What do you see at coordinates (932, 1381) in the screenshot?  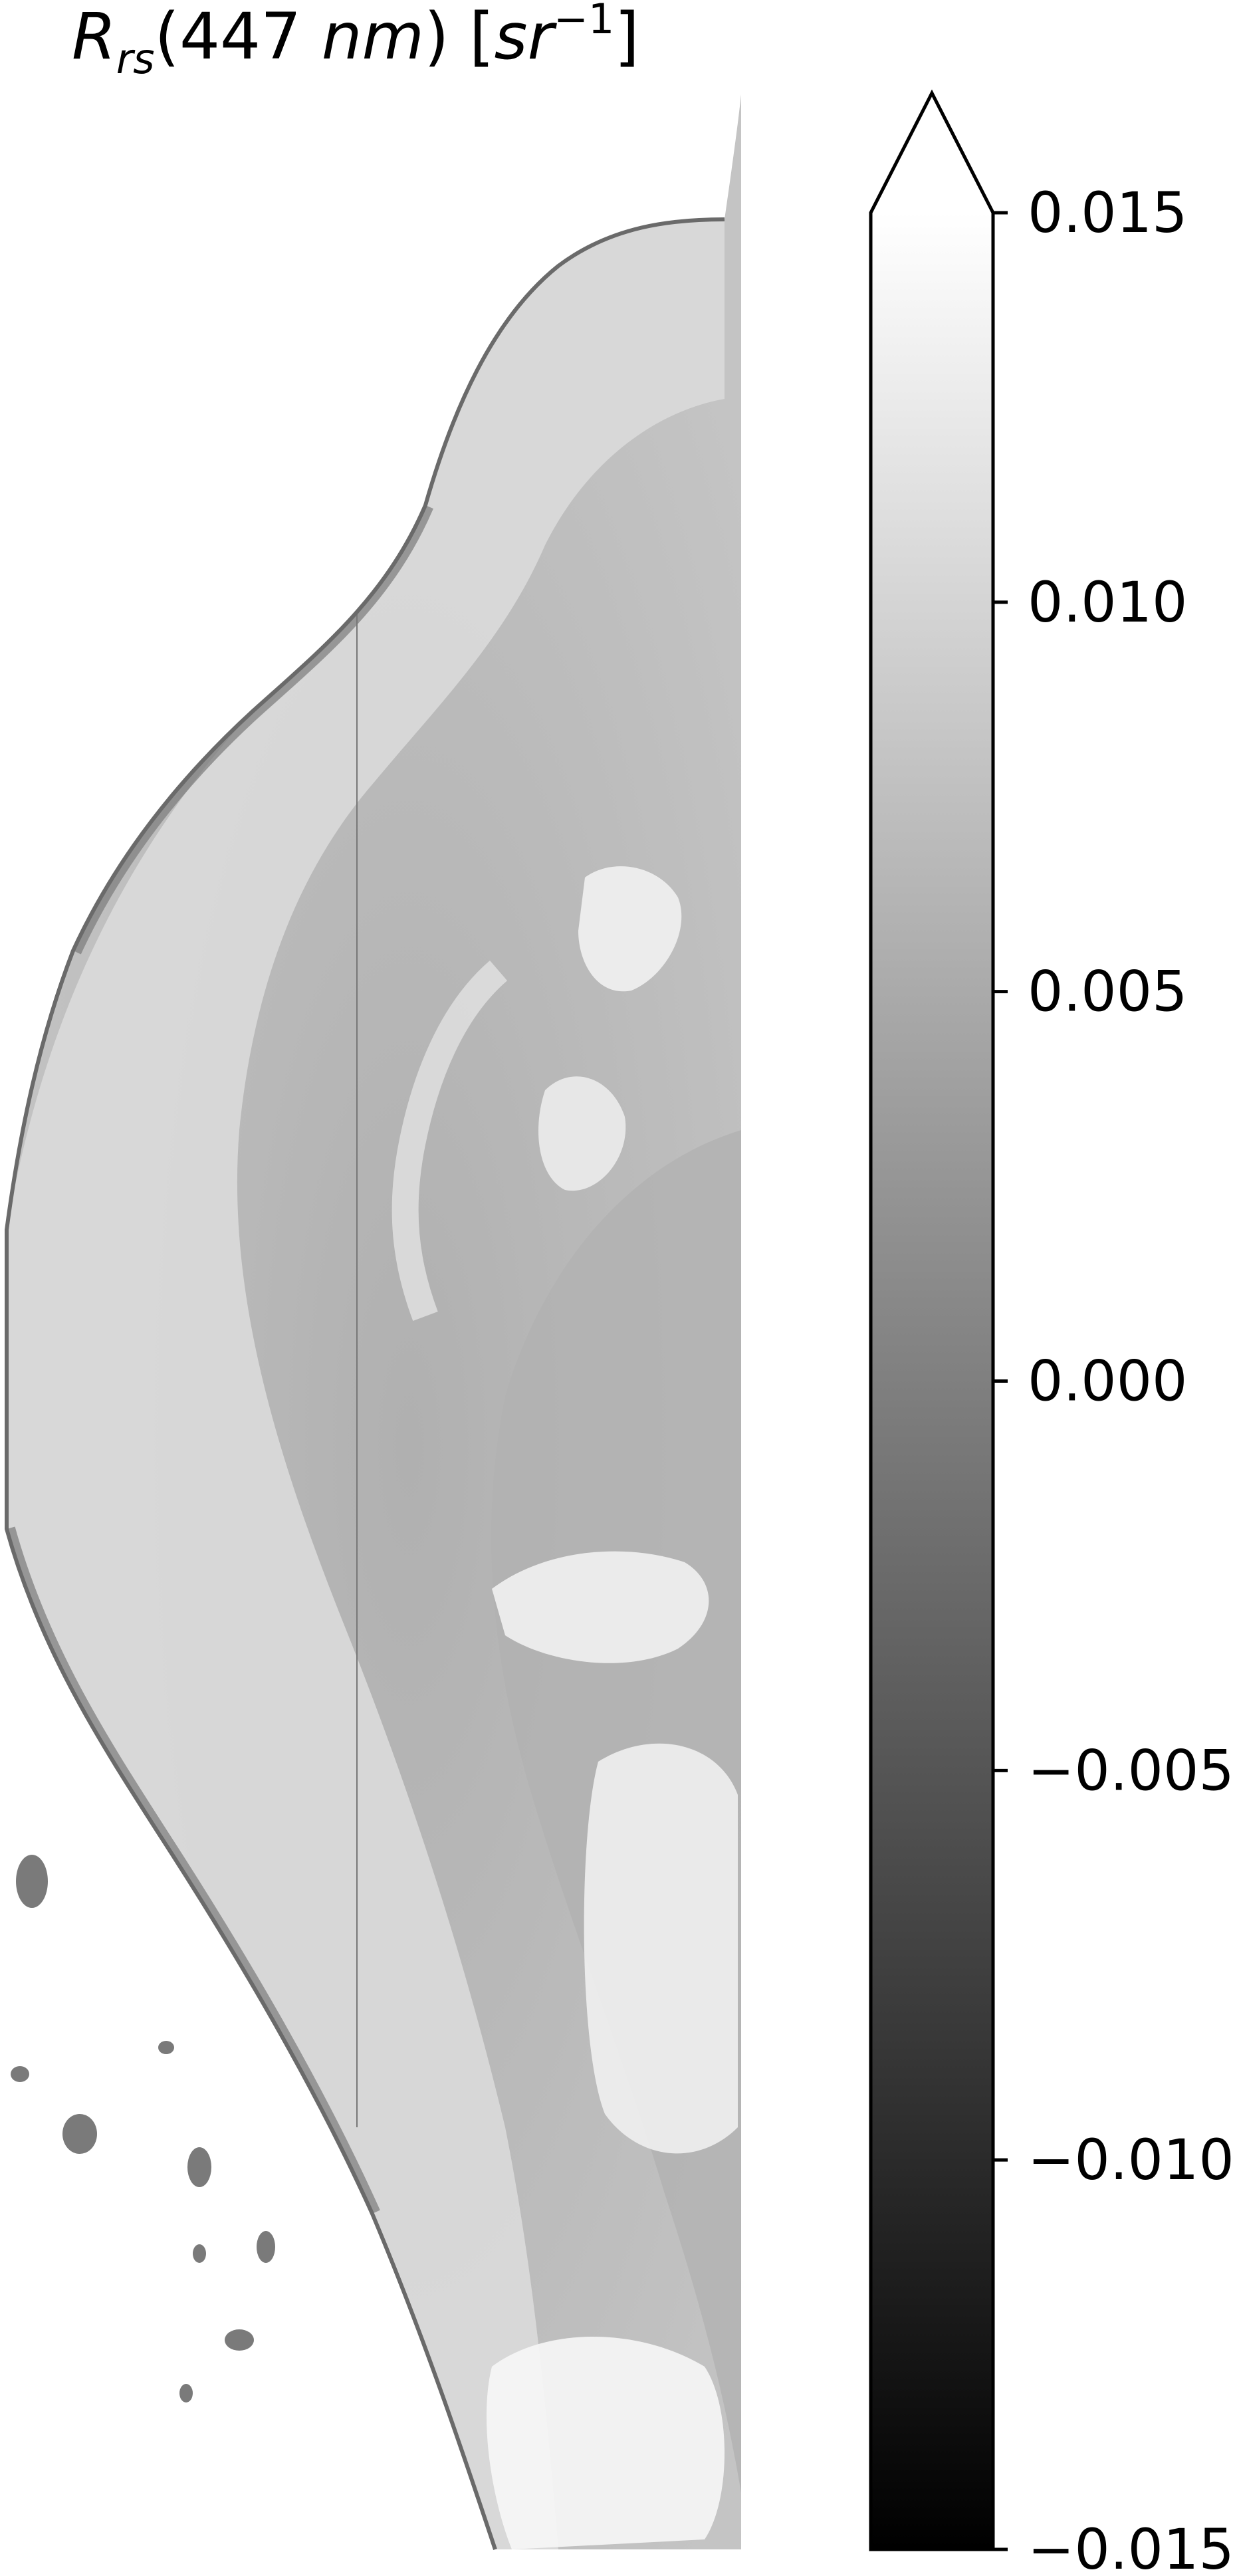 I see `colorbar-gradient` at bounding box center [932, 1381].